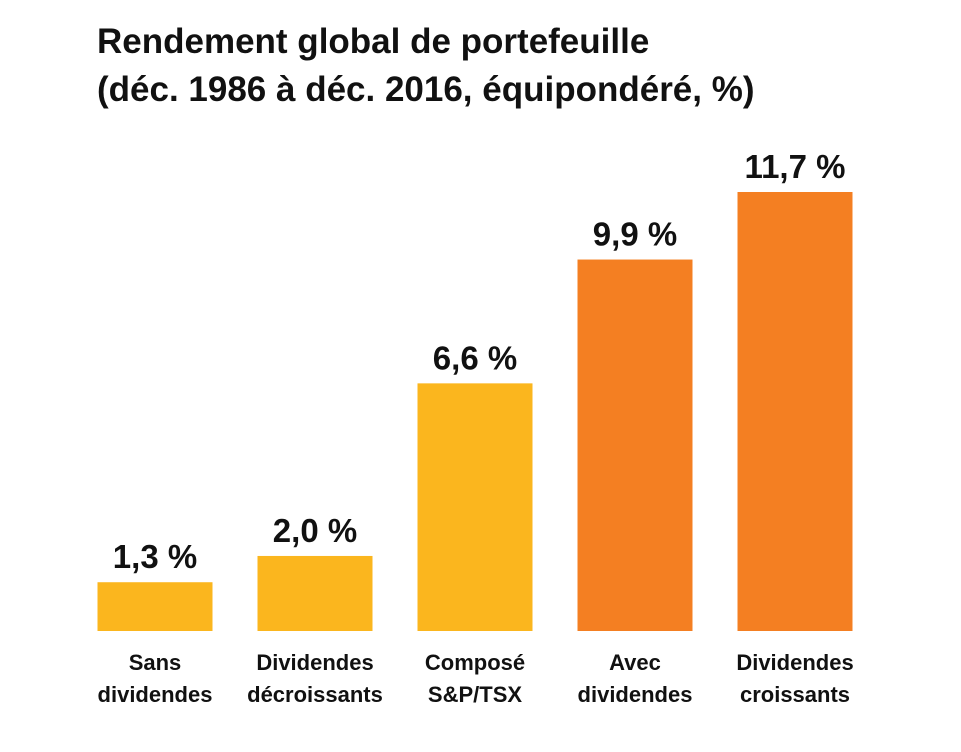 This screenshot has width=961, height=752. I want to click on chart-title-line-2: (déc. 1986 à déc. 2016, équipondéré, %), so click(426, 89).